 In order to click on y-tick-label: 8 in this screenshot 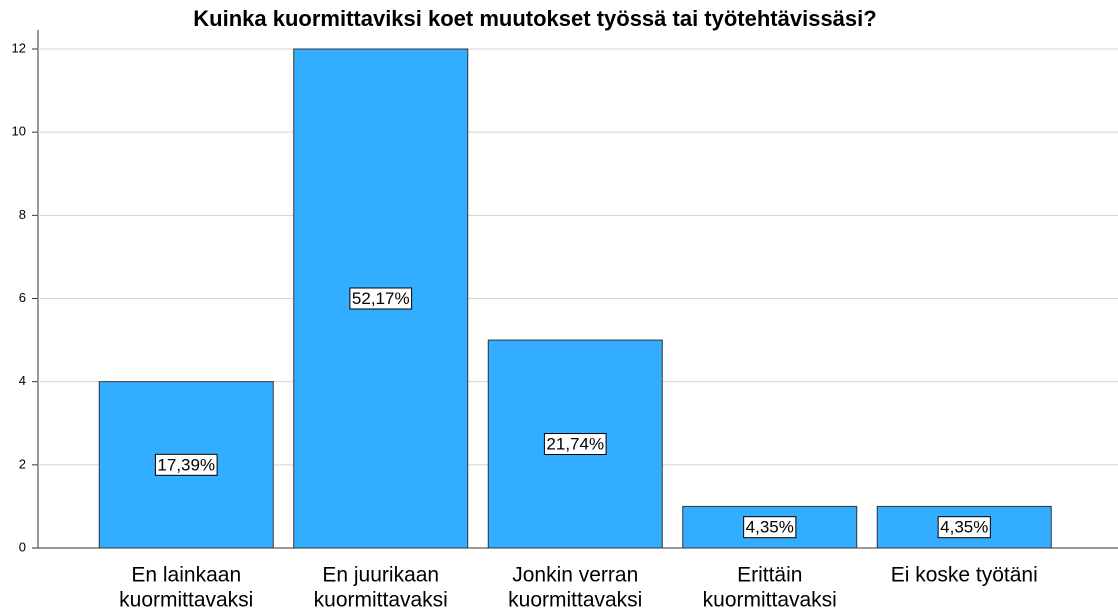, I will do `click(22, 214)`.